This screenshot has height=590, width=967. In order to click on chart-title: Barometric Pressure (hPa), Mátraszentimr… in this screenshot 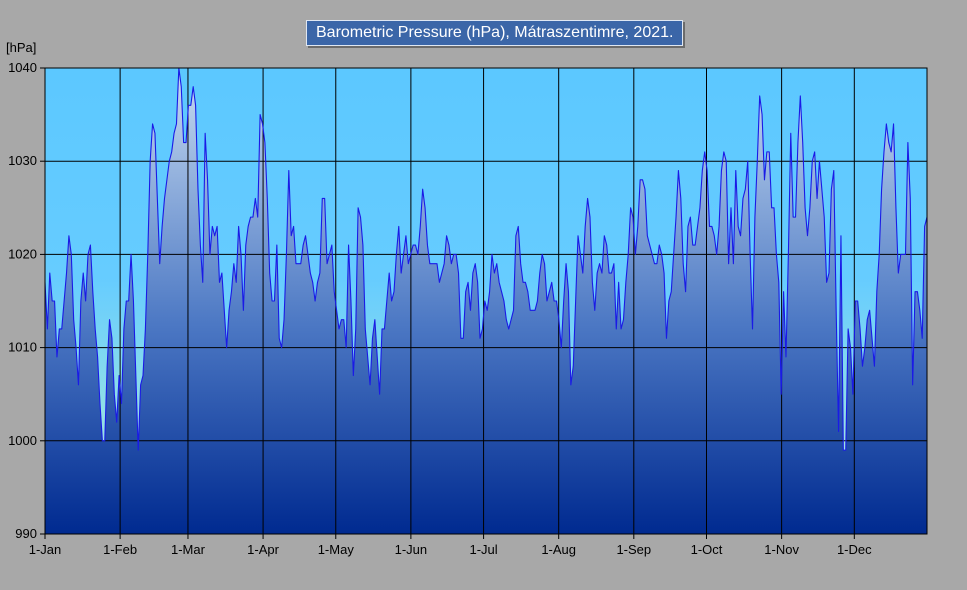, I will do `click(495, 33)`.